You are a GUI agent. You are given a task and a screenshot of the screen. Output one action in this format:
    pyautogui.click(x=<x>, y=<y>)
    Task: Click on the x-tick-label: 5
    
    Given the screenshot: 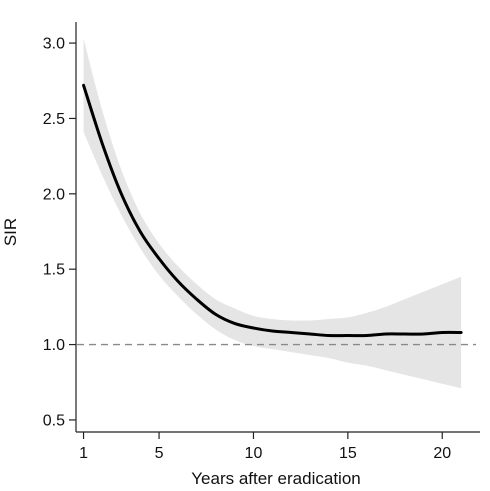 What is the action you would take?
    pyautogui.click(x=159, y=453)
    